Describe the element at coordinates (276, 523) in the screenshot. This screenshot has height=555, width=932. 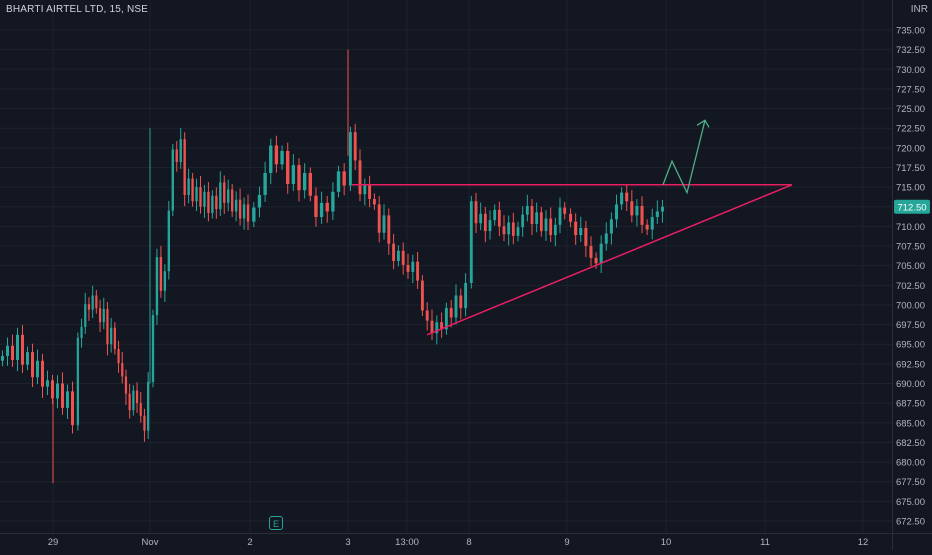
I see `earnings-icon: E` at that location.